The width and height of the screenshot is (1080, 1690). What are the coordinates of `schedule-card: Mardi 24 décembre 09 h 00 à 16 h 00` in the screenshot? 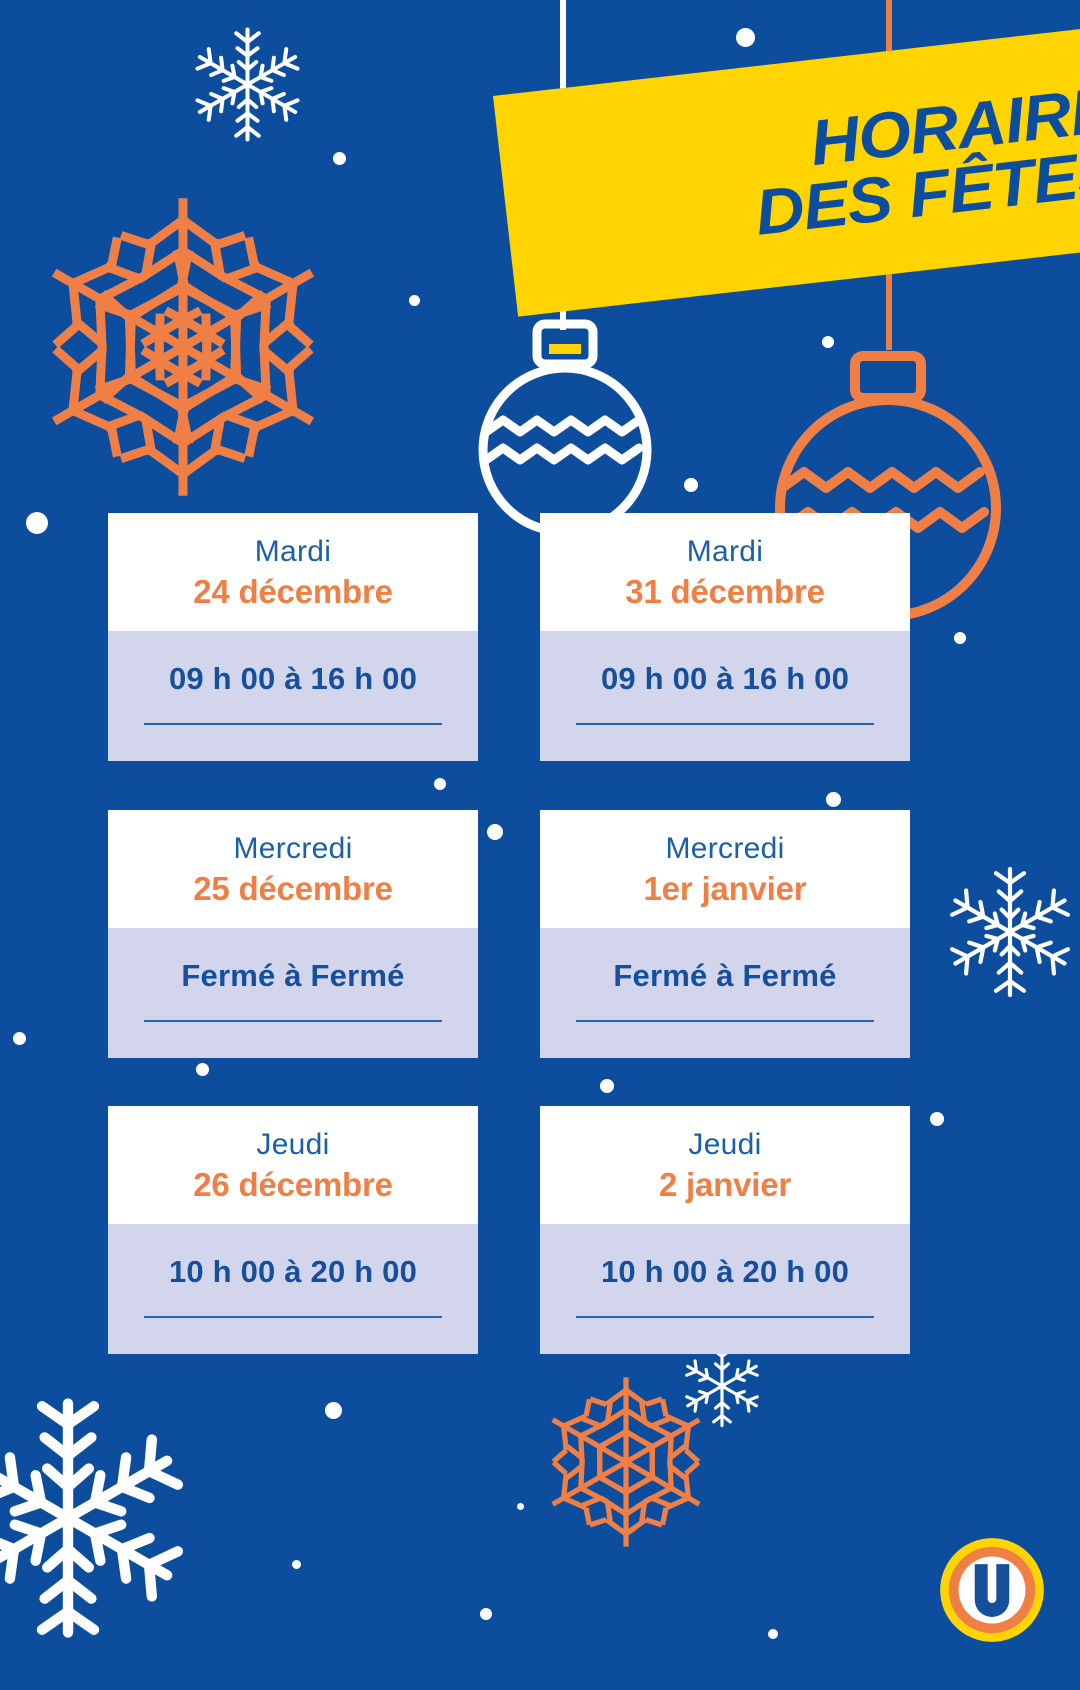 It's located at (293, 637).